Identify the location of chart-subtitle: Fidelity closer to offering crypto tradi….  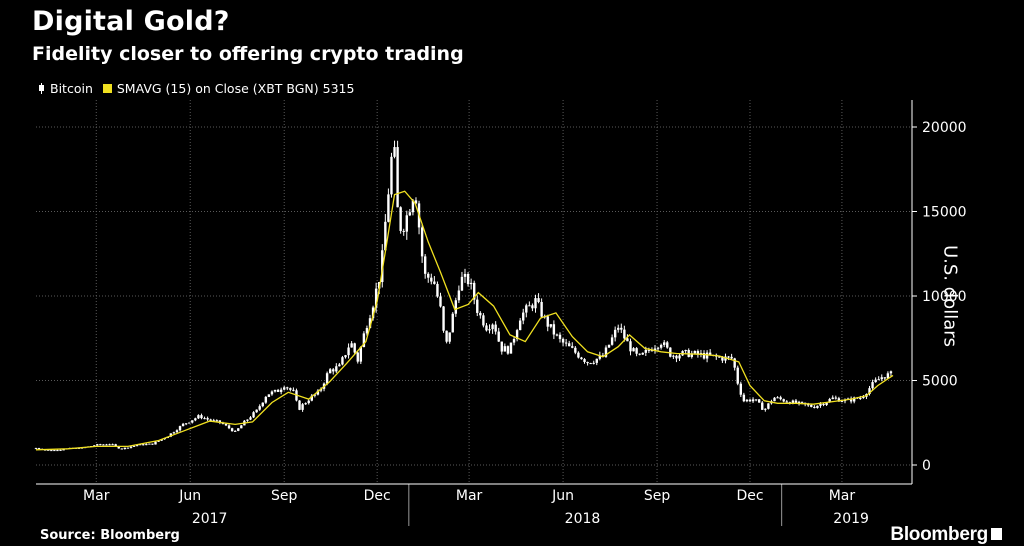
(248, 54).